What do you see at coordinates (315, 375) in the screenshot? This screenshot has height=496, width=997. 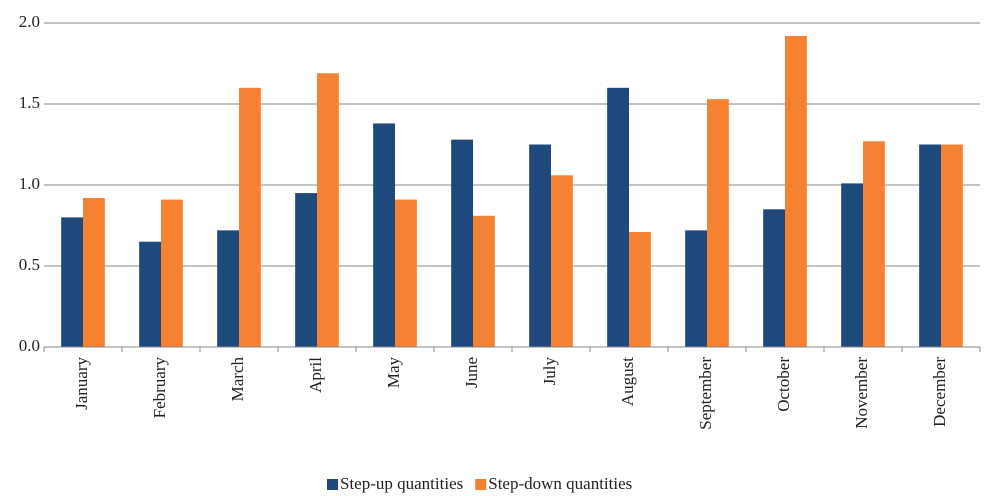 I see `x-tick-label: April` at bounding box center [315, 375].